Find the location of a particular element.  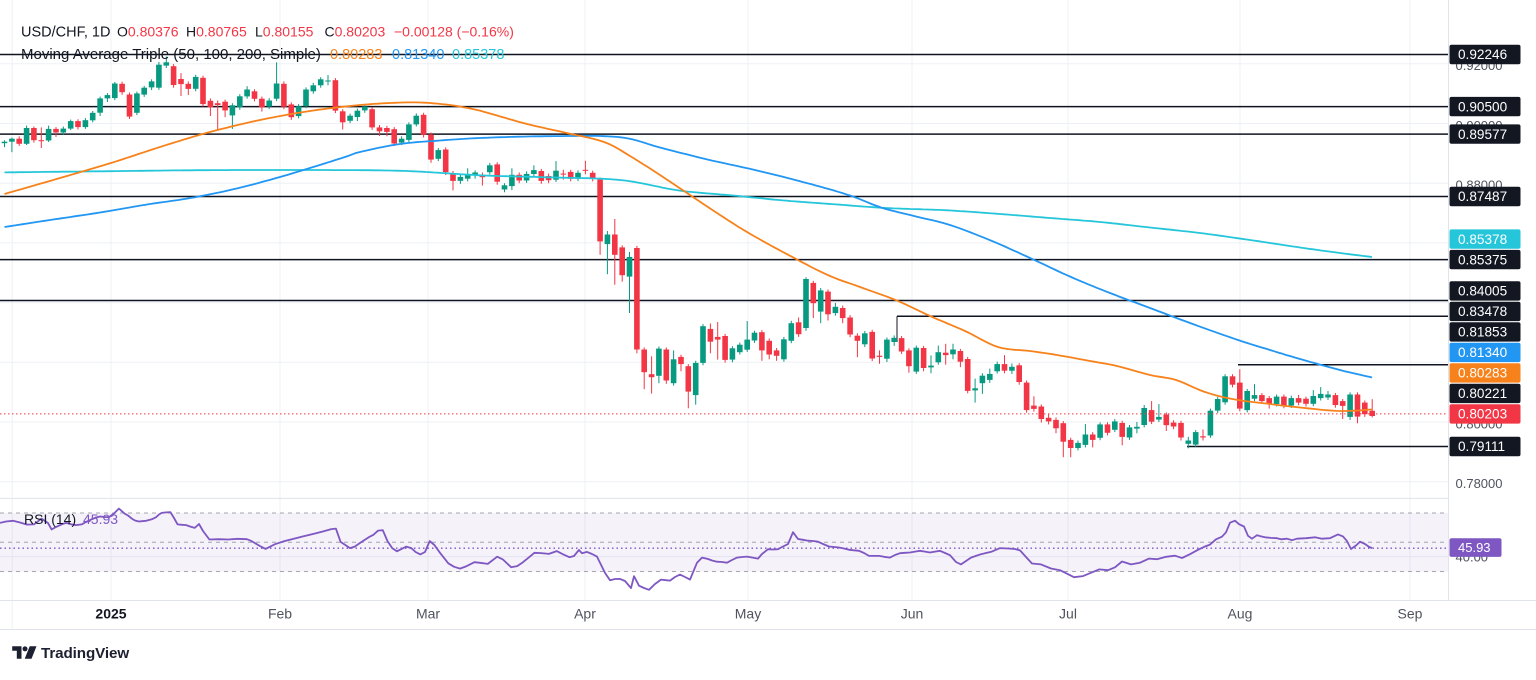

svg-text: 0.78000 is located at coordinates (1479, 483).